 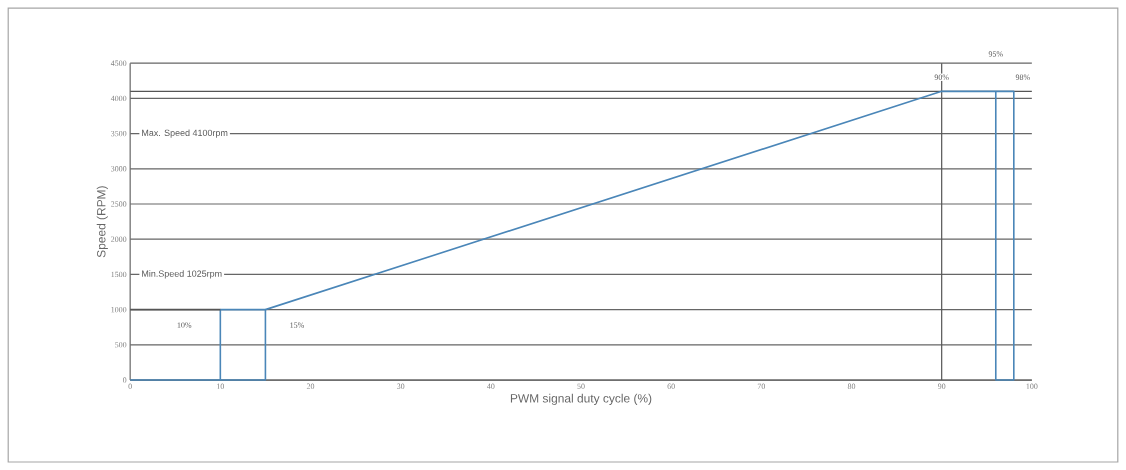 I want to click on annotation: Max. Speed 4100rpm, so click(x=185, y=133).